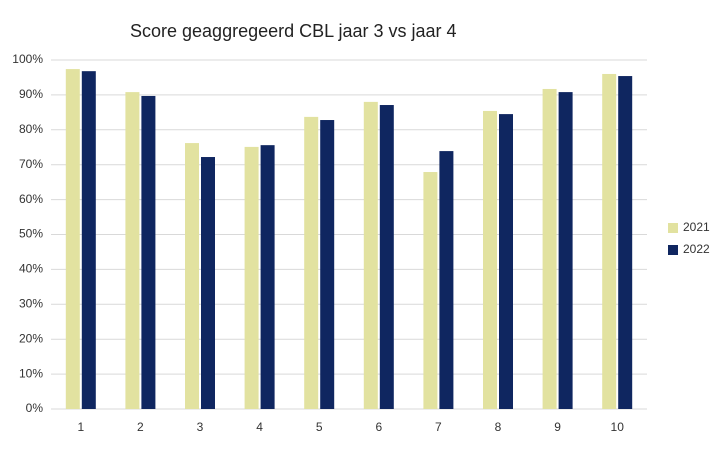 This screenshot has height=451, width=720. What do you see at coordinates (438, 427) in the screenshot?
I see `x-tick-label: 7` at bounding box center [438, 427].